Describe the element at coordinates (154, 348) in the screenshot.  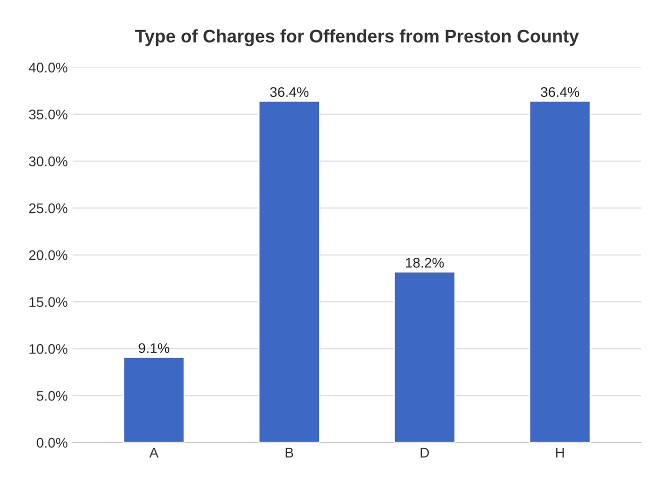
I see `data-label: 9.1%` at that location.